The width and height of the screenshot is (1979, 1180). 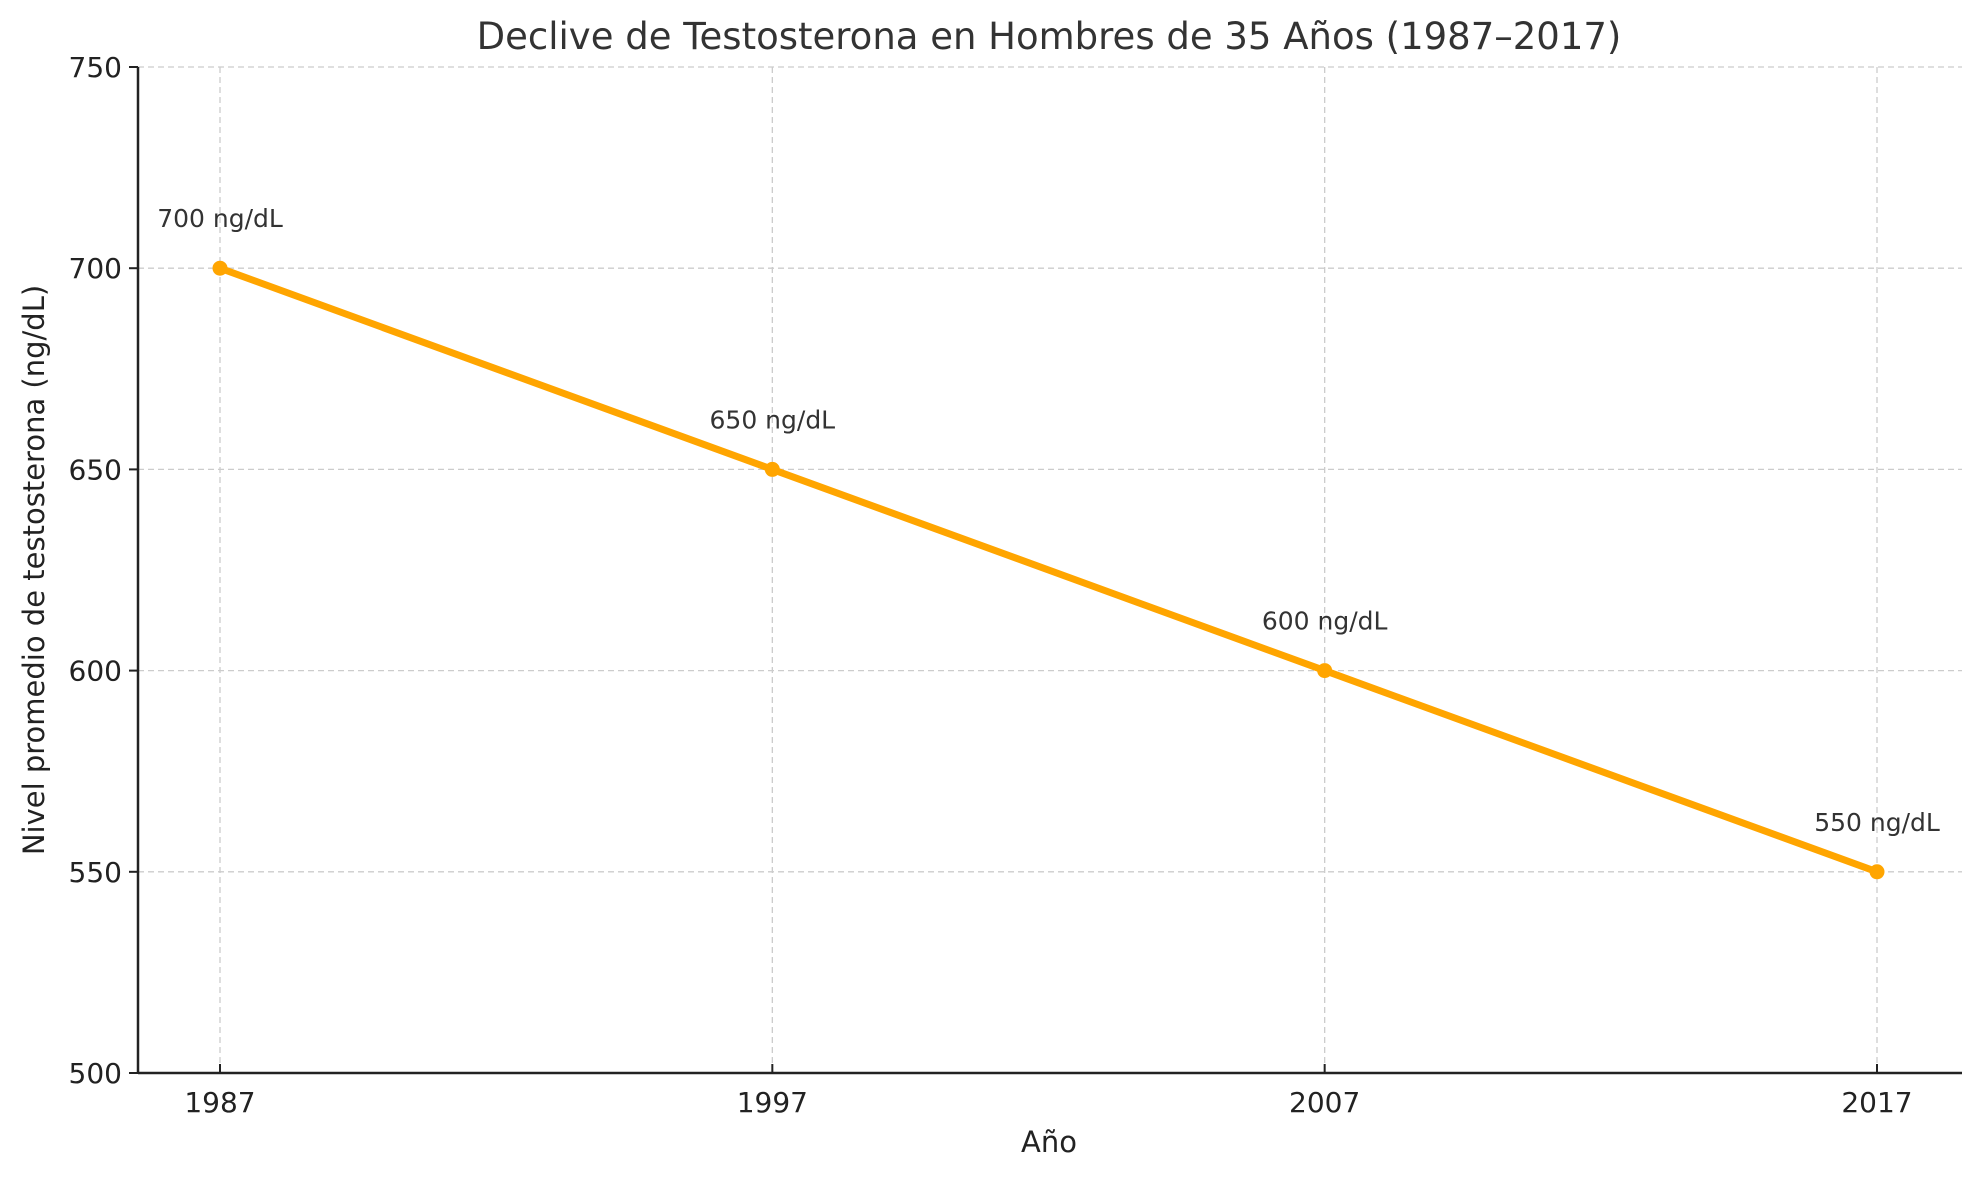 I want to click on y-tick-label: 550, so click(x=95, y=872).